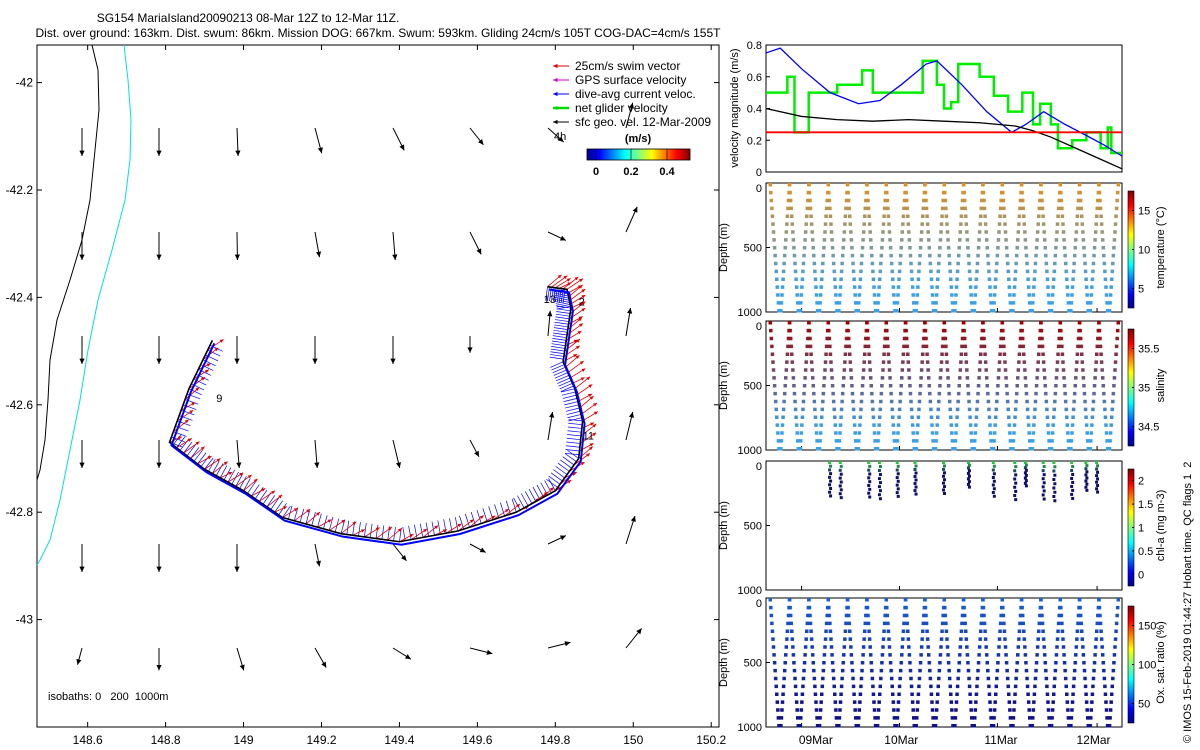  I want to click on salinity-frame, so click(944, 385).